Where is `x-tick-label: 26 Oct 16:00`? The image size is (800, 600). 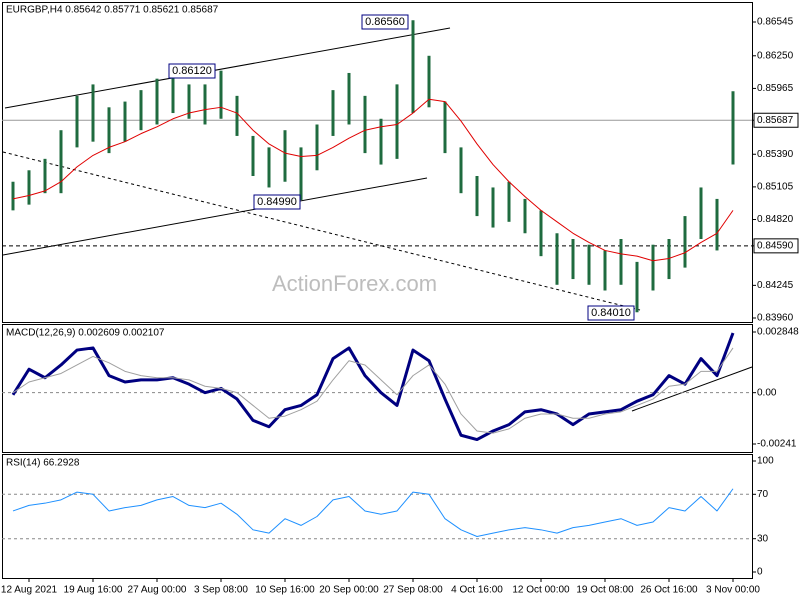 x-tick-label: 26 Oct 16:00 is located at coordinates (669, 590).